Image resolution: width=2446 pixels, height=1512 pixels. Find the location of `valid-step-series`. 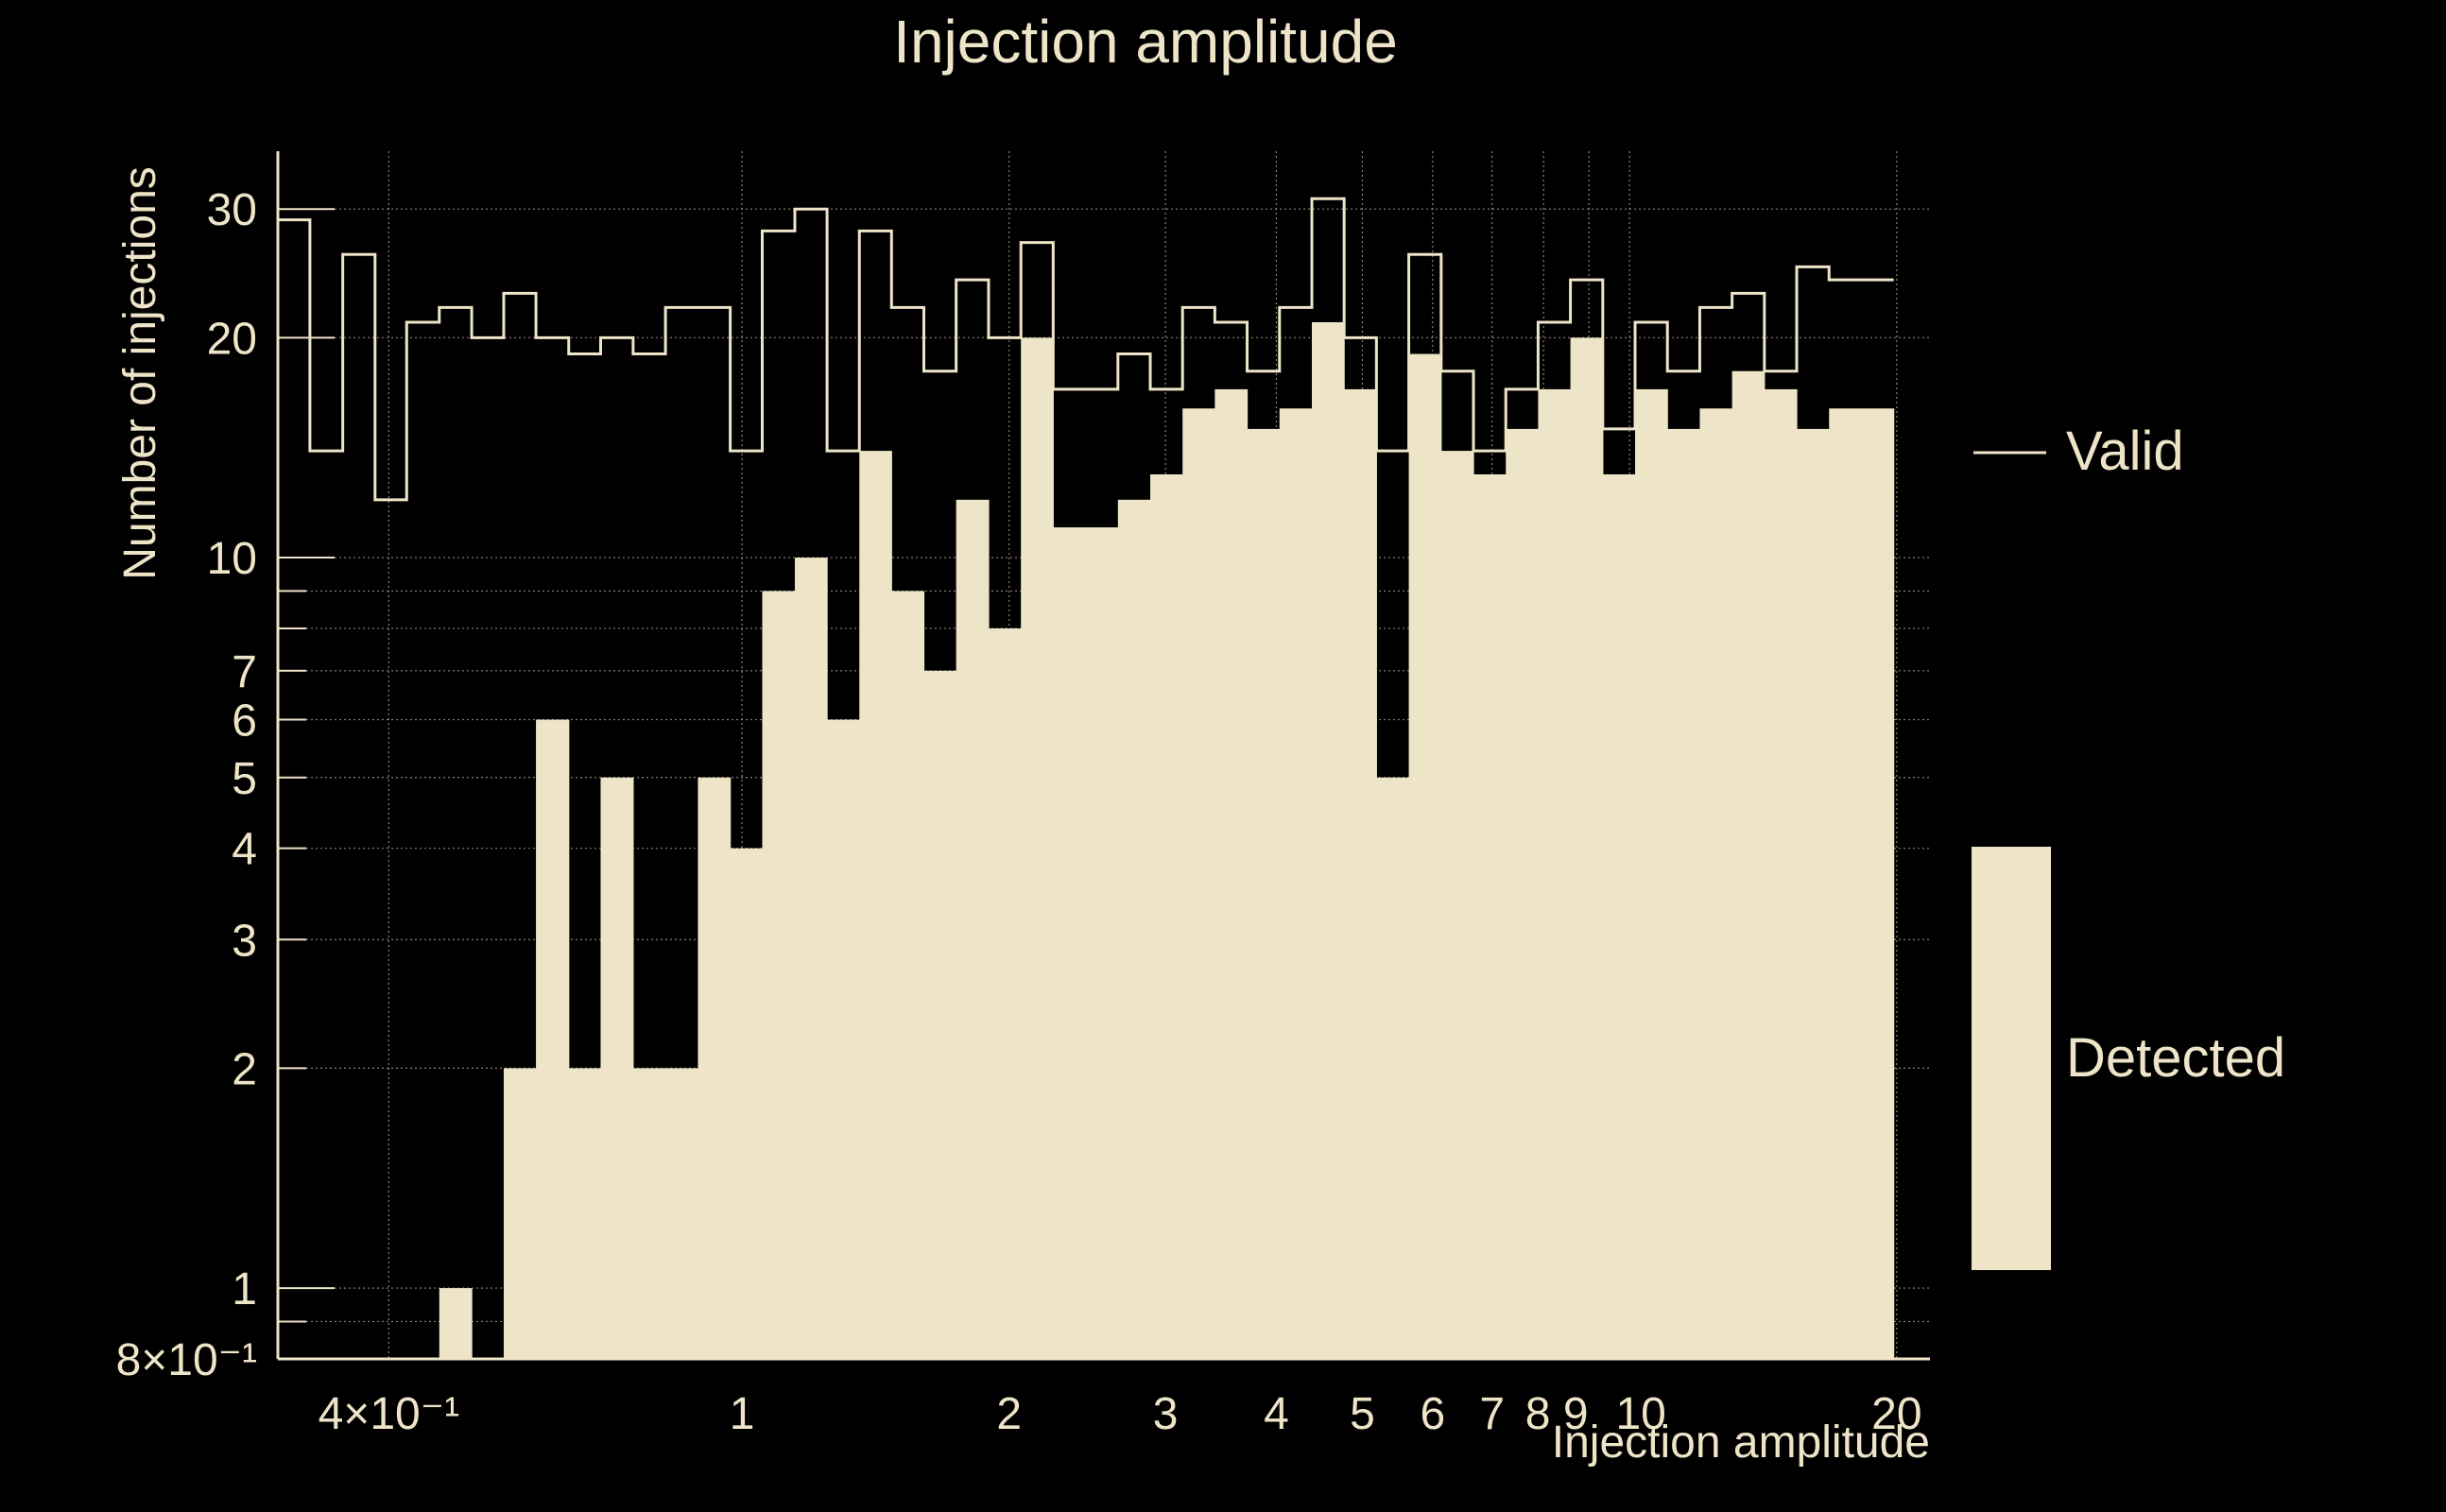

valid-step-series is located at coordinates (1086, 349).